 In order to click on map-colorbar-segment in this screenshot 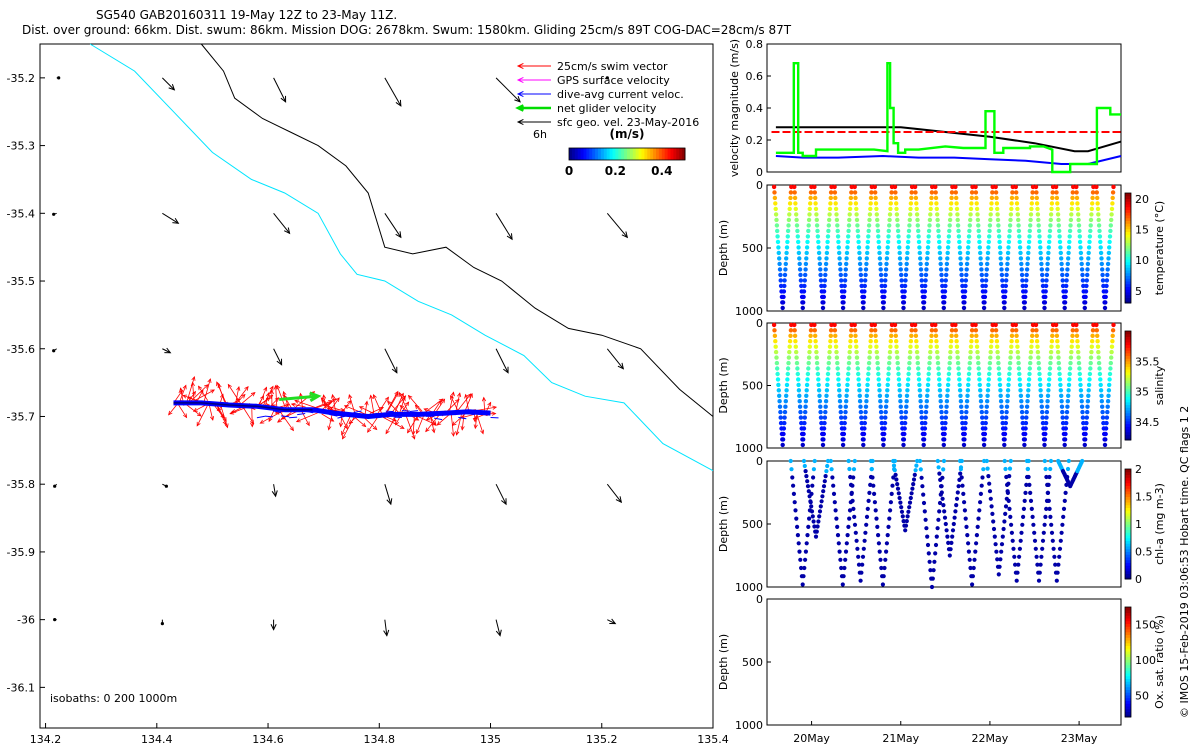, I will do `click(620, 154)`.